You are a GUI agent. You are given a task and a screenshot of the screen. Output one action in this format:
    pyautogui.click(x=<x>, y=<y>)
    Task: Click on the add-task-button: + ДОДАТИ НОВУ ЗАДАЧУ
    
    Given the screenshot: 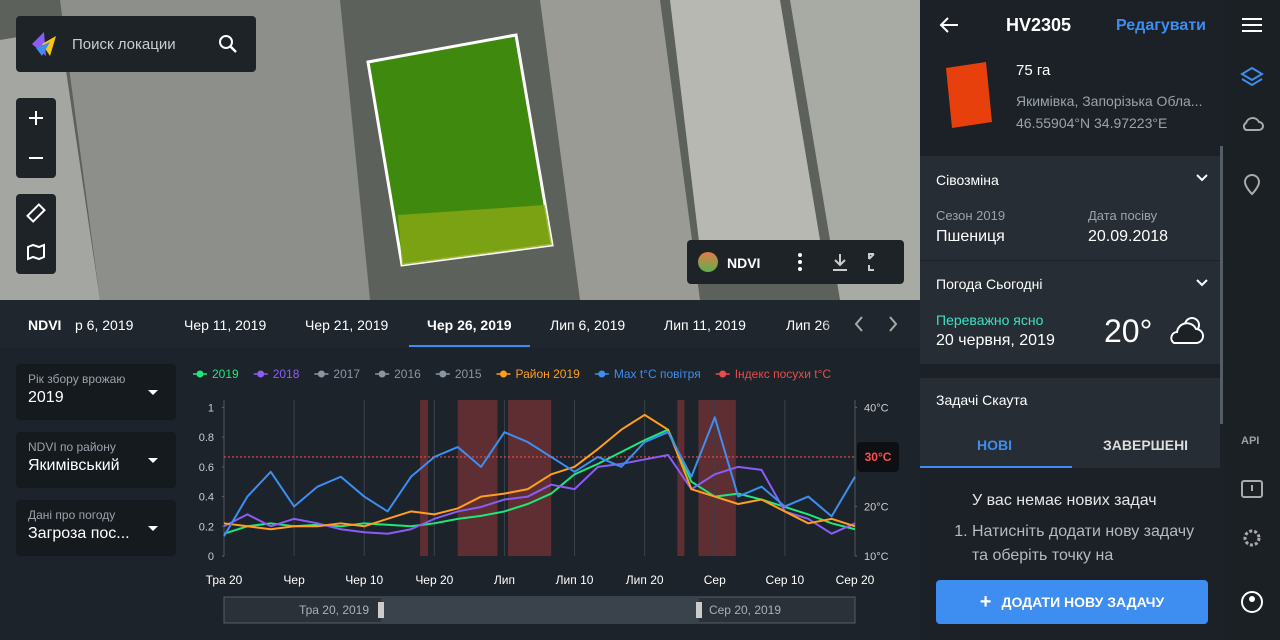 What is the action you would take?
    pyautogui.click(x=1072, y=602)
    